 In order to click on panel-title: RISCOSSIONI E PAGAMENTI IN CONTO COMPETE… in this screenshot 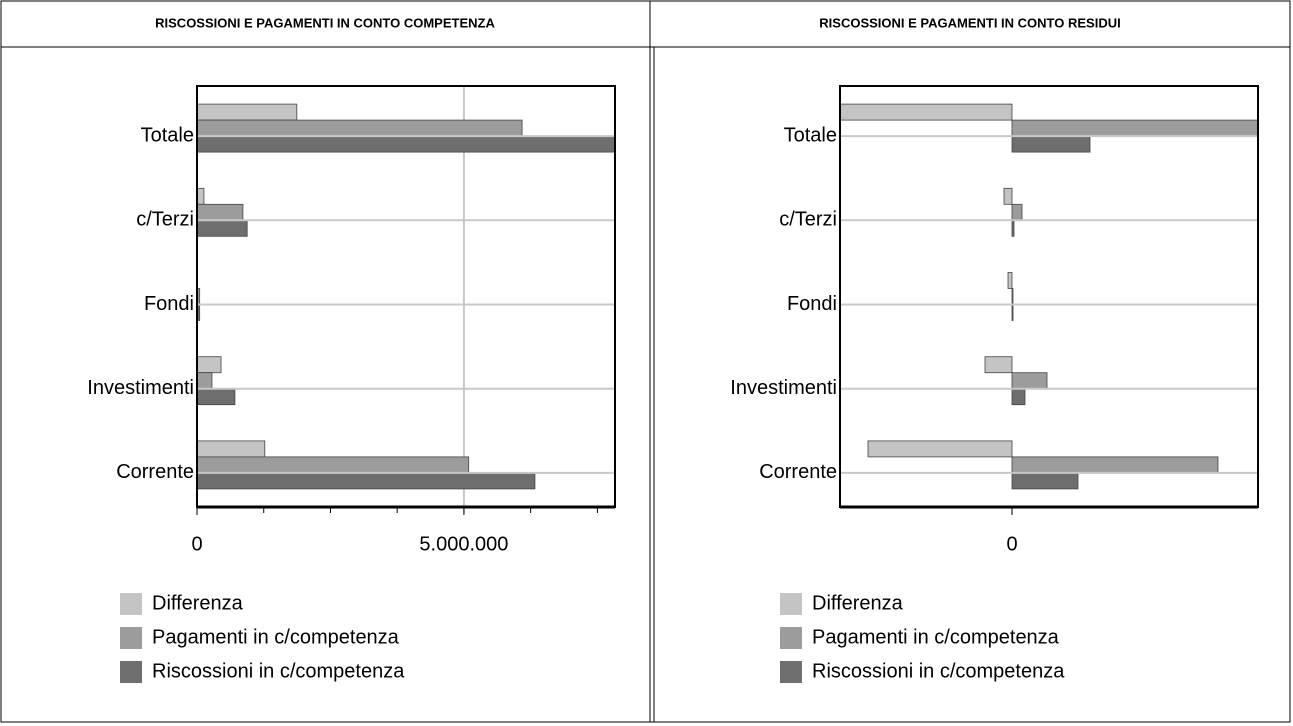, I will do `click(325, 22)`.